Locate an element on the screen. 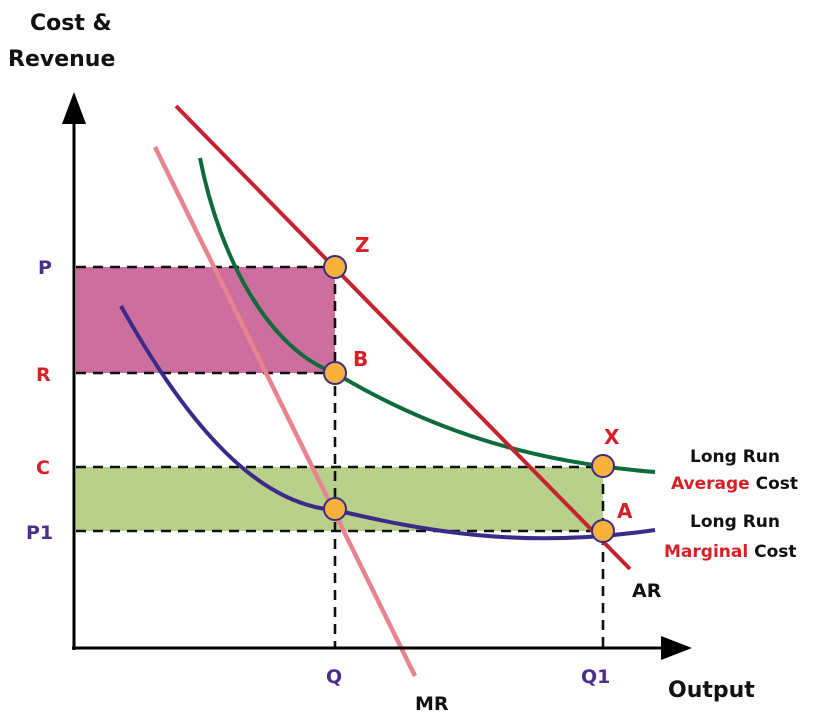  key-points is located at coordinates (469, 399).